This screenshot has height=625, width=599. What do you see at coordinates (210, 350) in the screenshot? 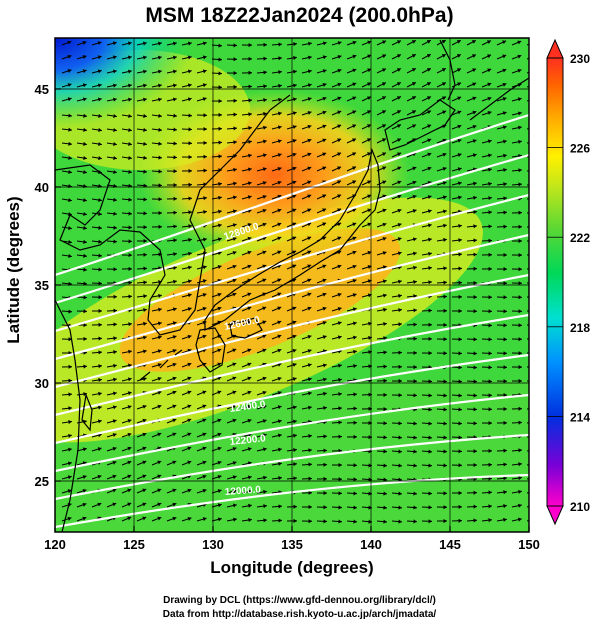
I see `japan-kyushu` at bounding box center [210, 350].